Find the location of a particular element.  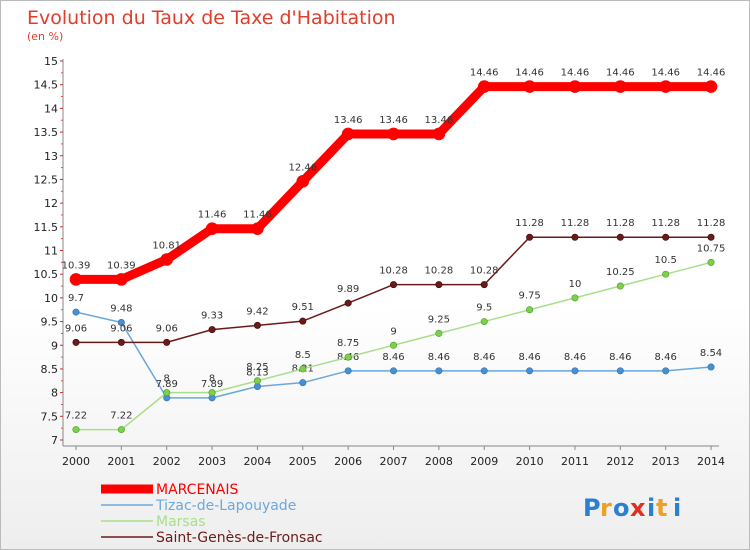

data-label-saint-gen-s-de-fronsac: 9.33 is located at coordinates (212, 316).